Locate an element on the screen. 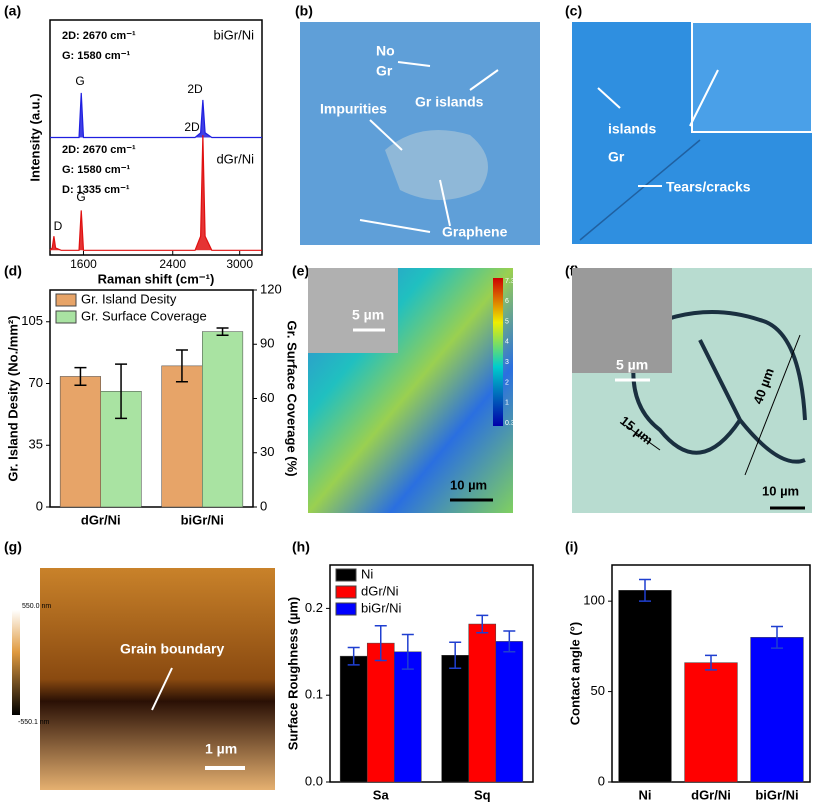 The image size is (817, 804). colorbar-label: 1 is located at coordinates (507, 403).